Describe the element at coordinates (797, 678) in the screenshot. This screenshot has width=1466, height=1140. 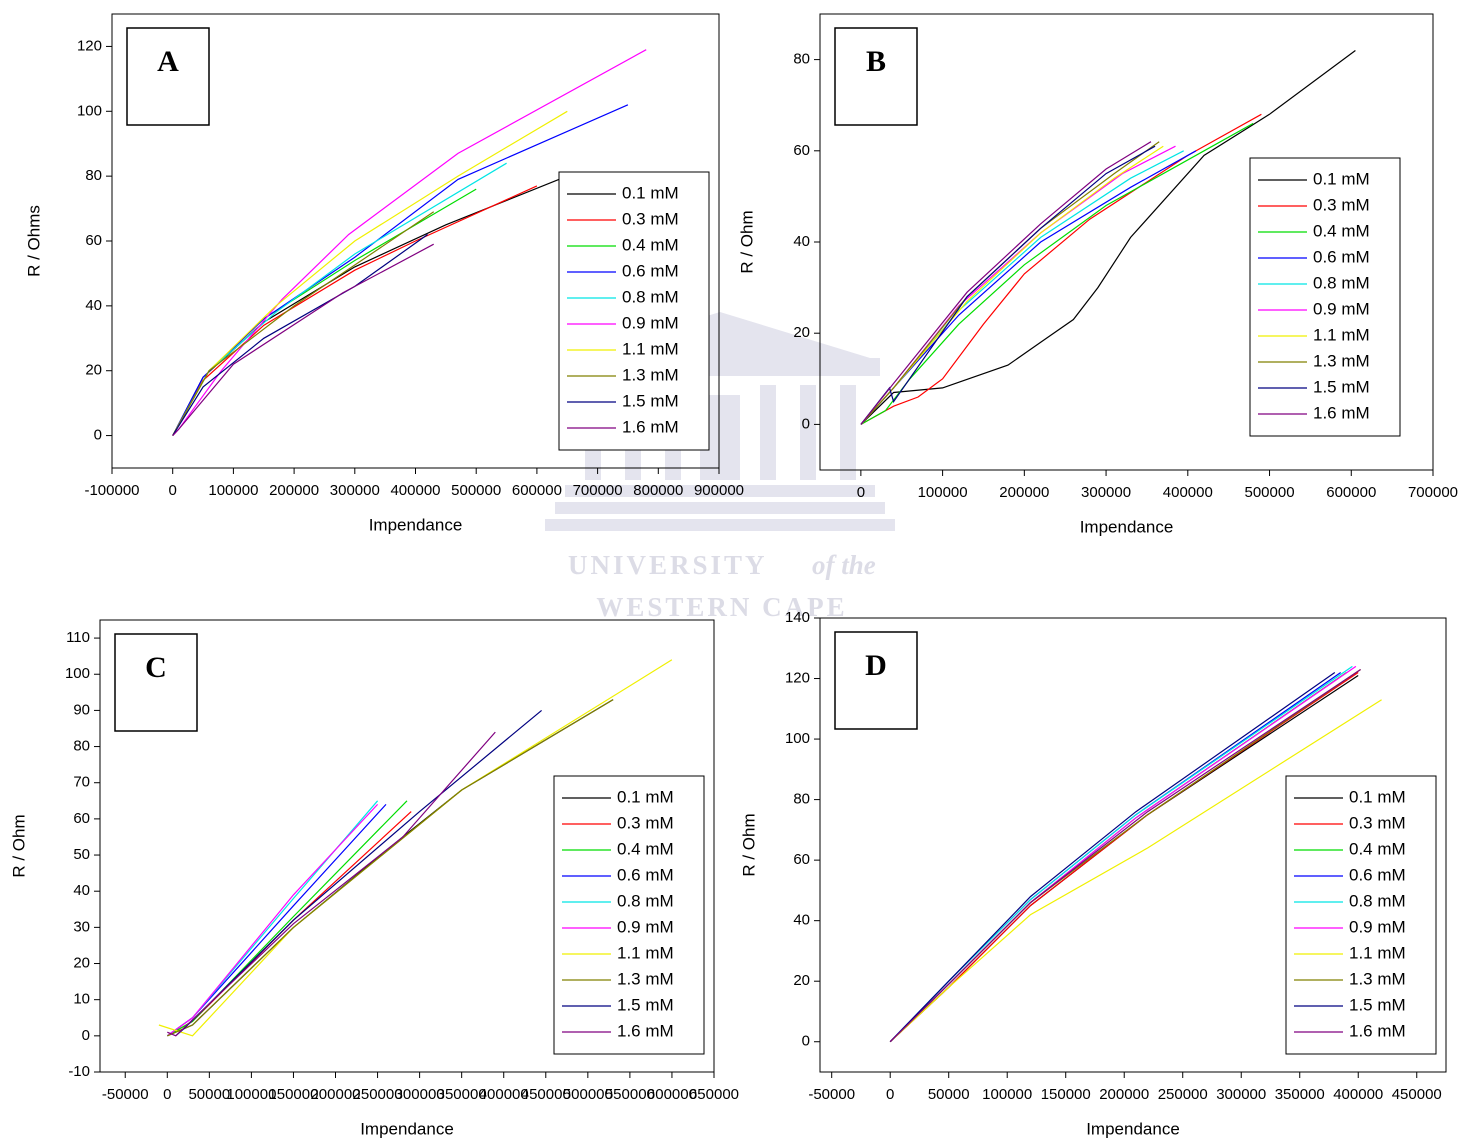
I see `y-tick-label: 120` at that location.